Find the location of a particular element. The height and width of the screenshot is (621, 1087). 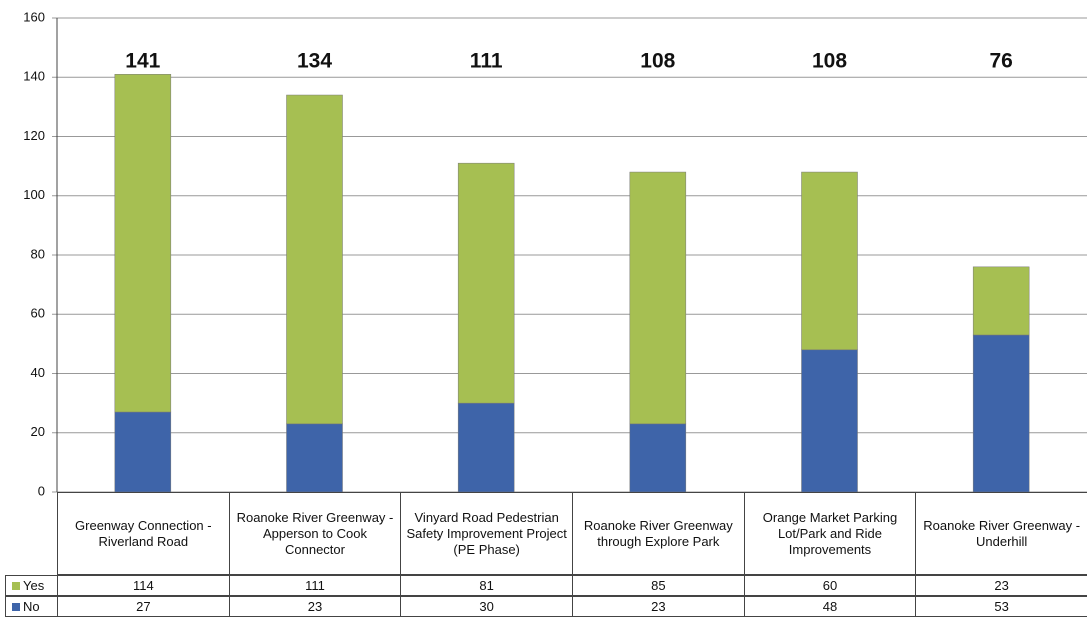

legend-item: Yes is located at coordinates (31, 585).